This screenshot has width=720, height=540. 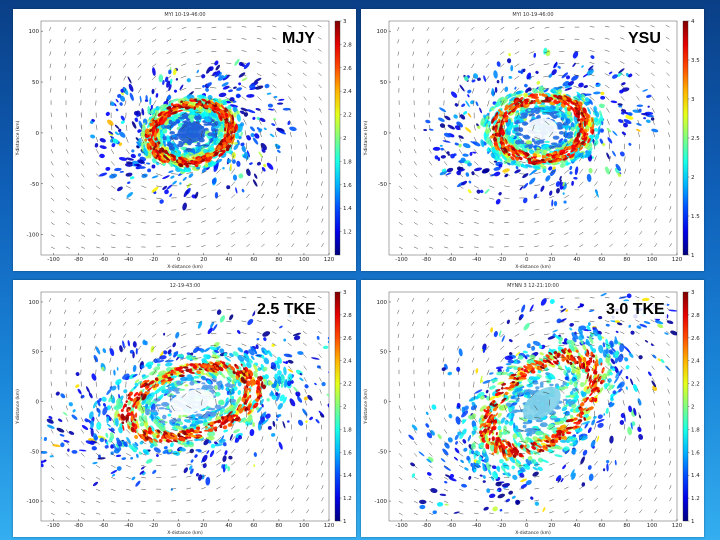 What do you see at coordinates (601, 260) in the screenshot?
I see `x-tick-label: 60` at bounding box center [601, 260].